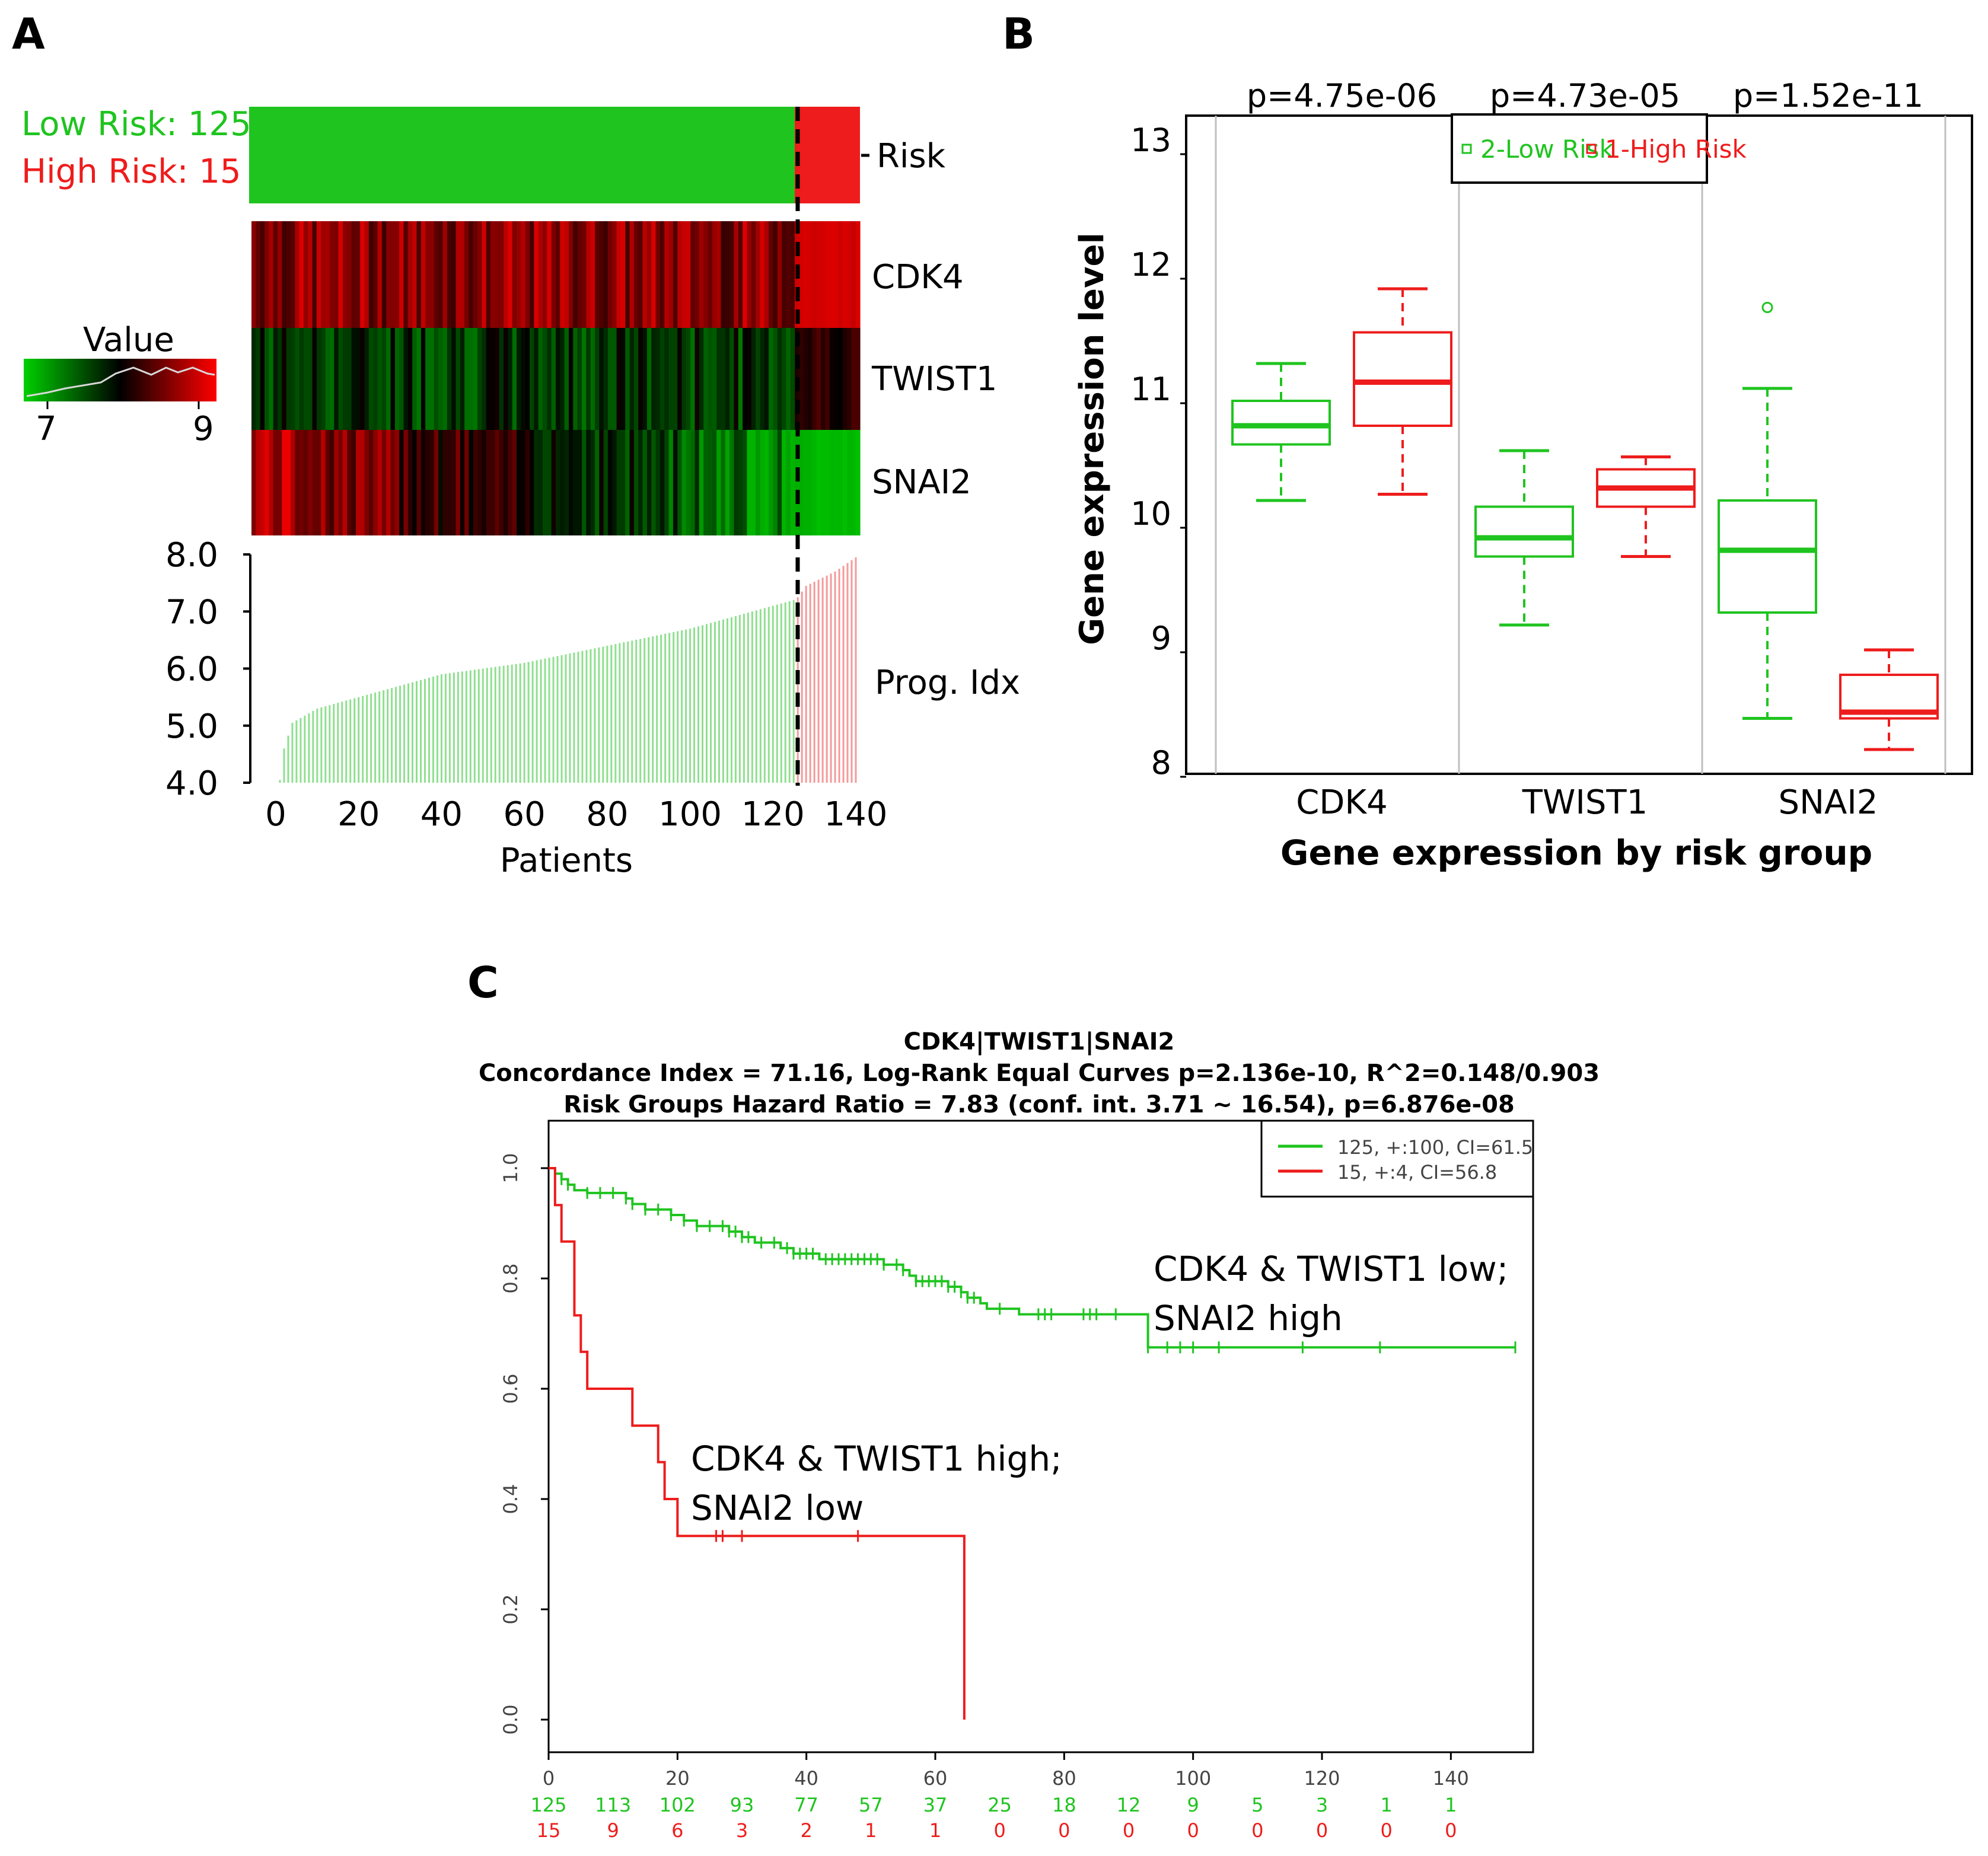  What do you see at coordinates (876, 1459) in the screenshot?
I see `km-annotation-high-1: CDK4 & TWIST1 high;` at bounding box center [876, 1459].